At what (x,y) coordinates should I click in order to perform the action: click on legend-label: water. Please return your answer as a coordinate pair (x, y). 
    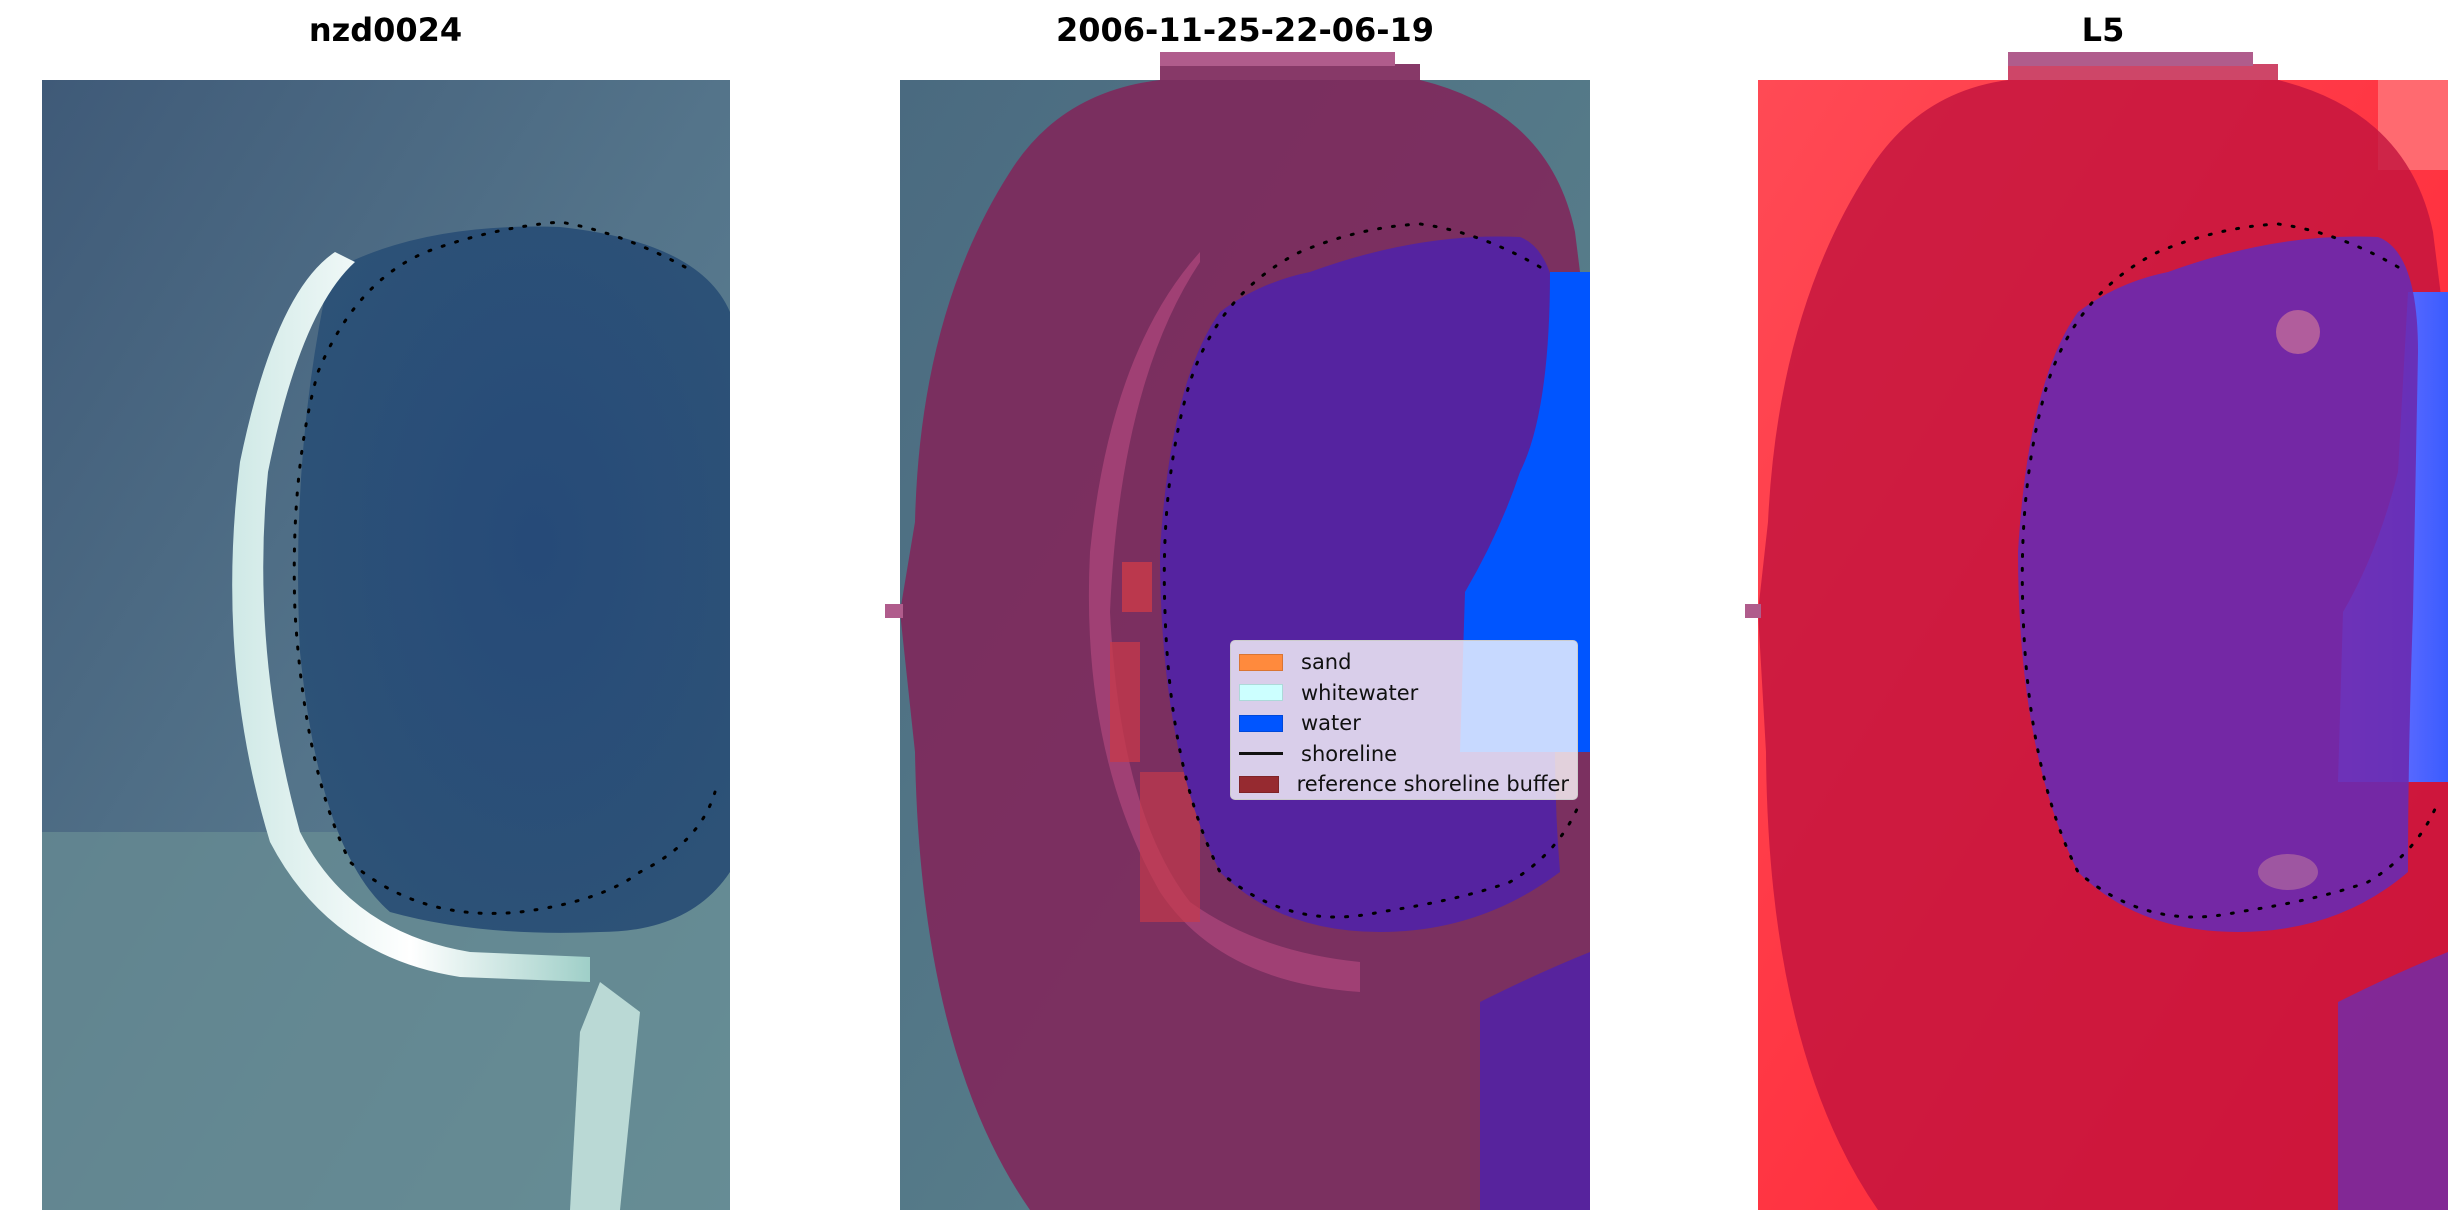
    Looking at the image, I should click on (1331, 723).